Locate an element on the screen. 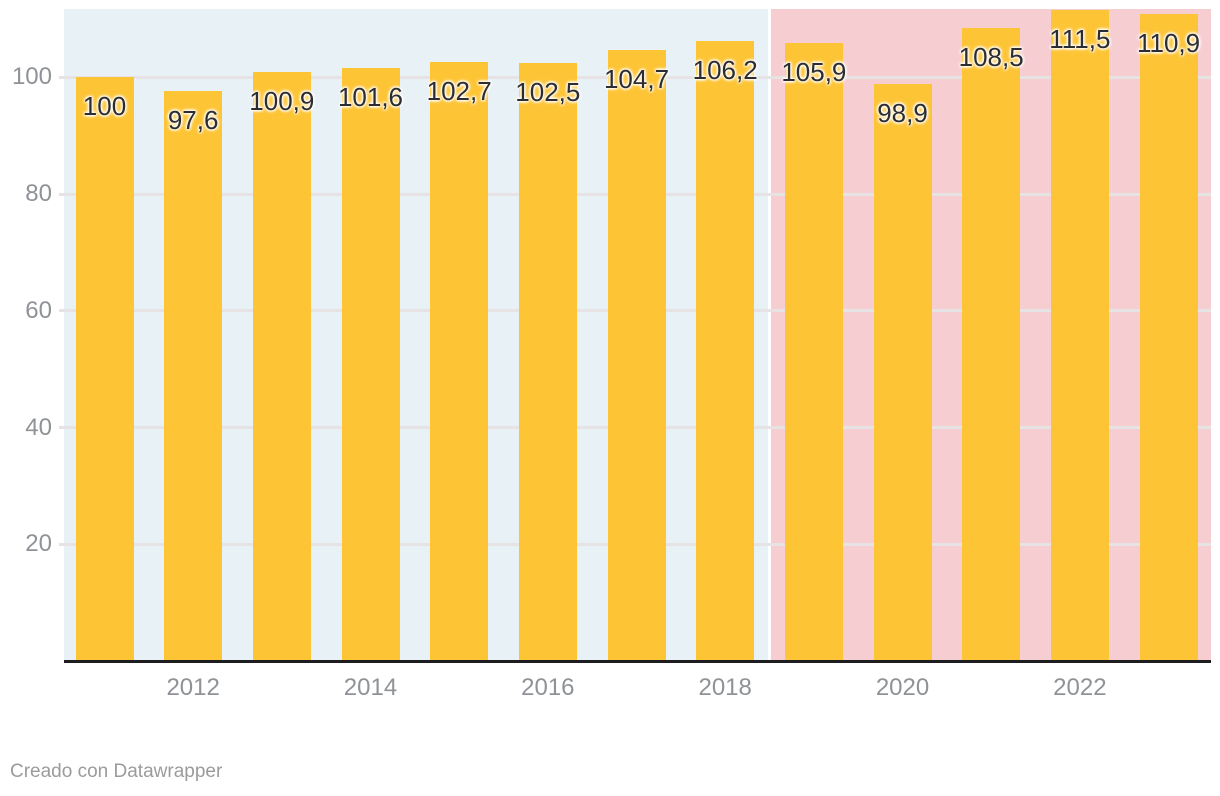  bar-2017 is located at coordinates (636, 355).